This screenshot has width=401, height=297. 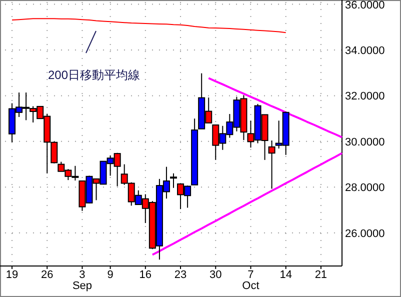 What do you see at coordinates (47, 275) in the screenshot?
I see `x-tick-label: 26` at bounding box center [47, 275].